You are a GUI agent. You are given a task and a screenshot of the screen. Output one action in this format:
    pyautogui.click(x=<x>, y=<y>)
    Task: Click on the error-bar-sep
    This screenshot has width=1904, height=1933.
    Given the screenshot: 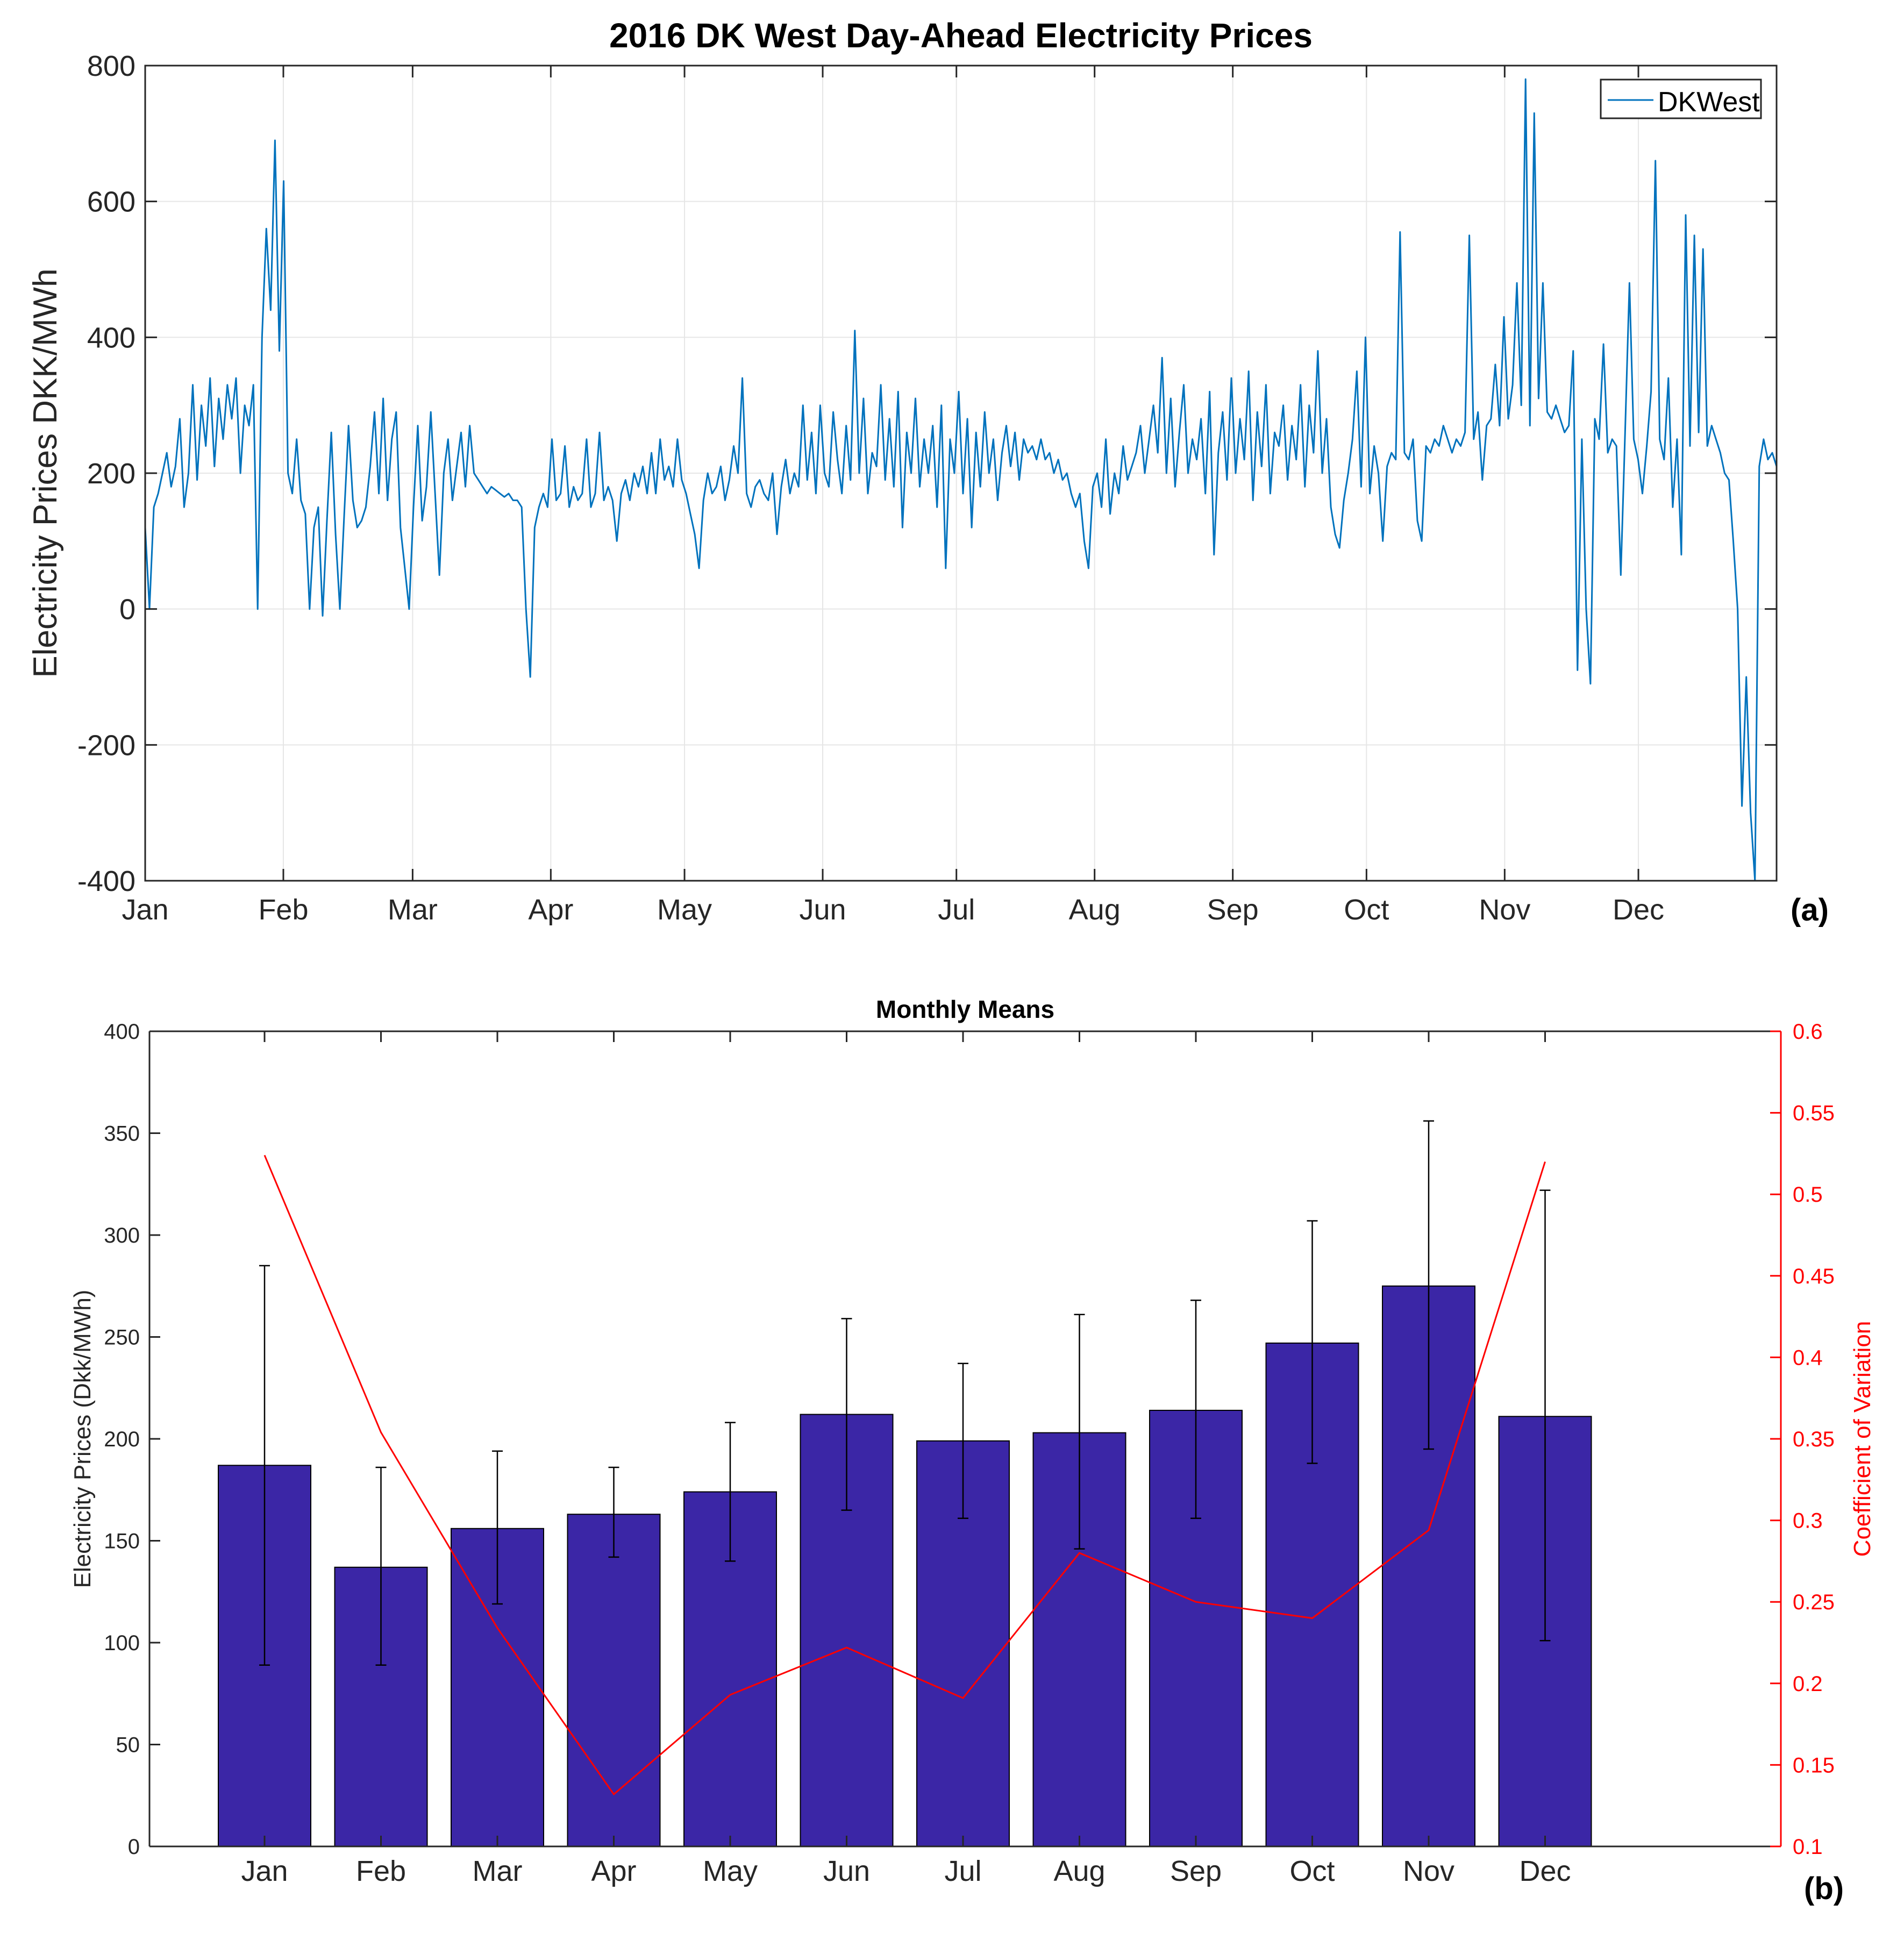 What is the action you would take?
    pyautogui.click(x=1195, y=1410)
    